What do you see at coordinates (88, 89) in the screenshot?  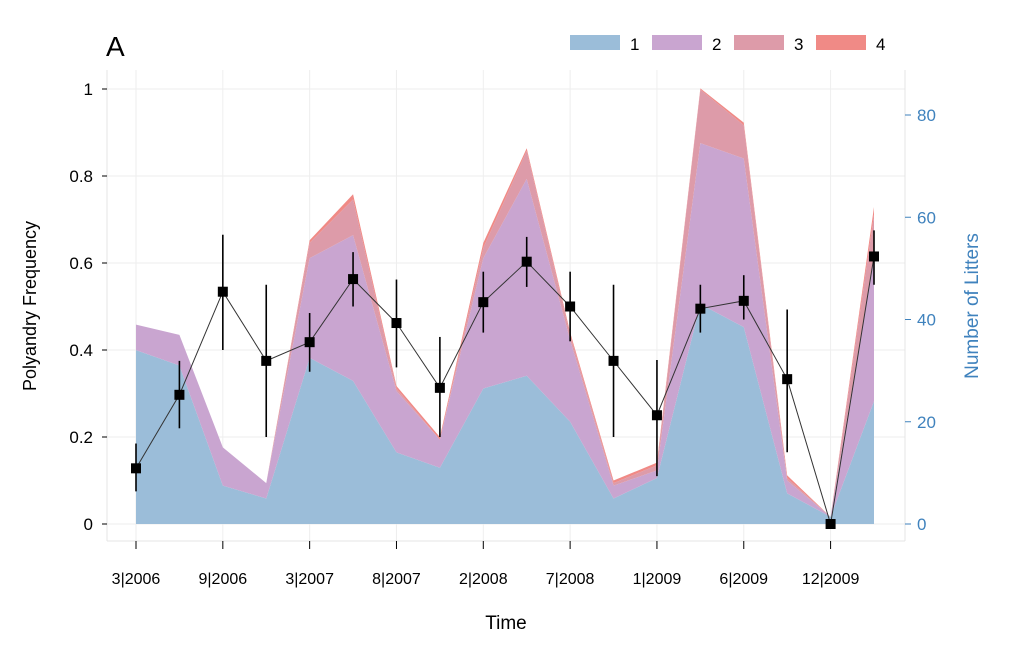 I see `y-tick-label: 1` at bounding box center [88, 89].